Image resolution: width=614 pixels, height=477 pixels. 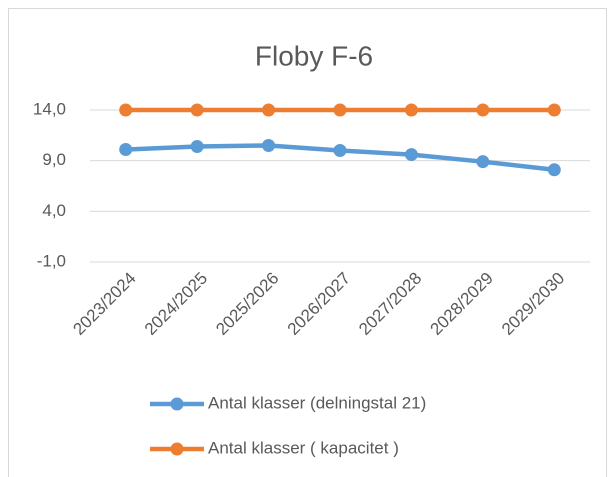 What do you see at coordinates (51, 260) in the screenshot?
I see `y-tick-label: -1,0` at bounding box center [51, 260].